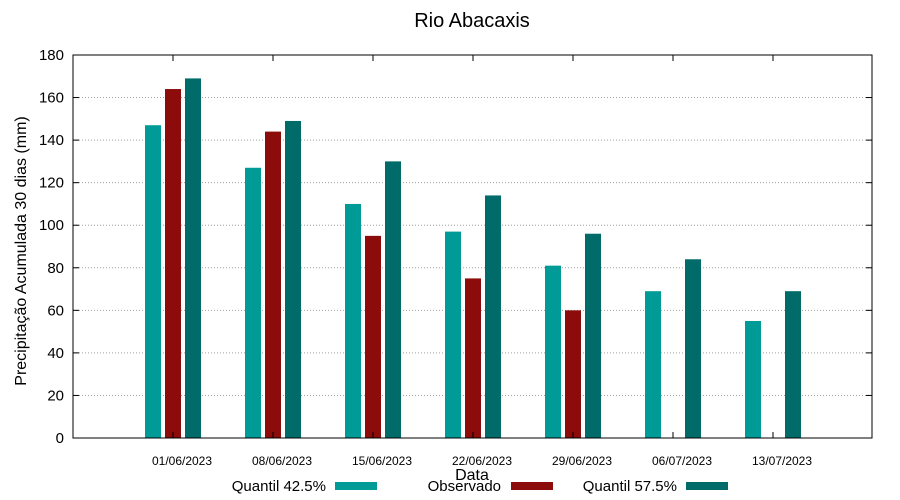 The height and width of the screenshot is (500, 900). What do you see at coordinates (782, 461) in the screenshot?
I see `x-tick-label: 13/07/2023` at bounding box center [782, 461].